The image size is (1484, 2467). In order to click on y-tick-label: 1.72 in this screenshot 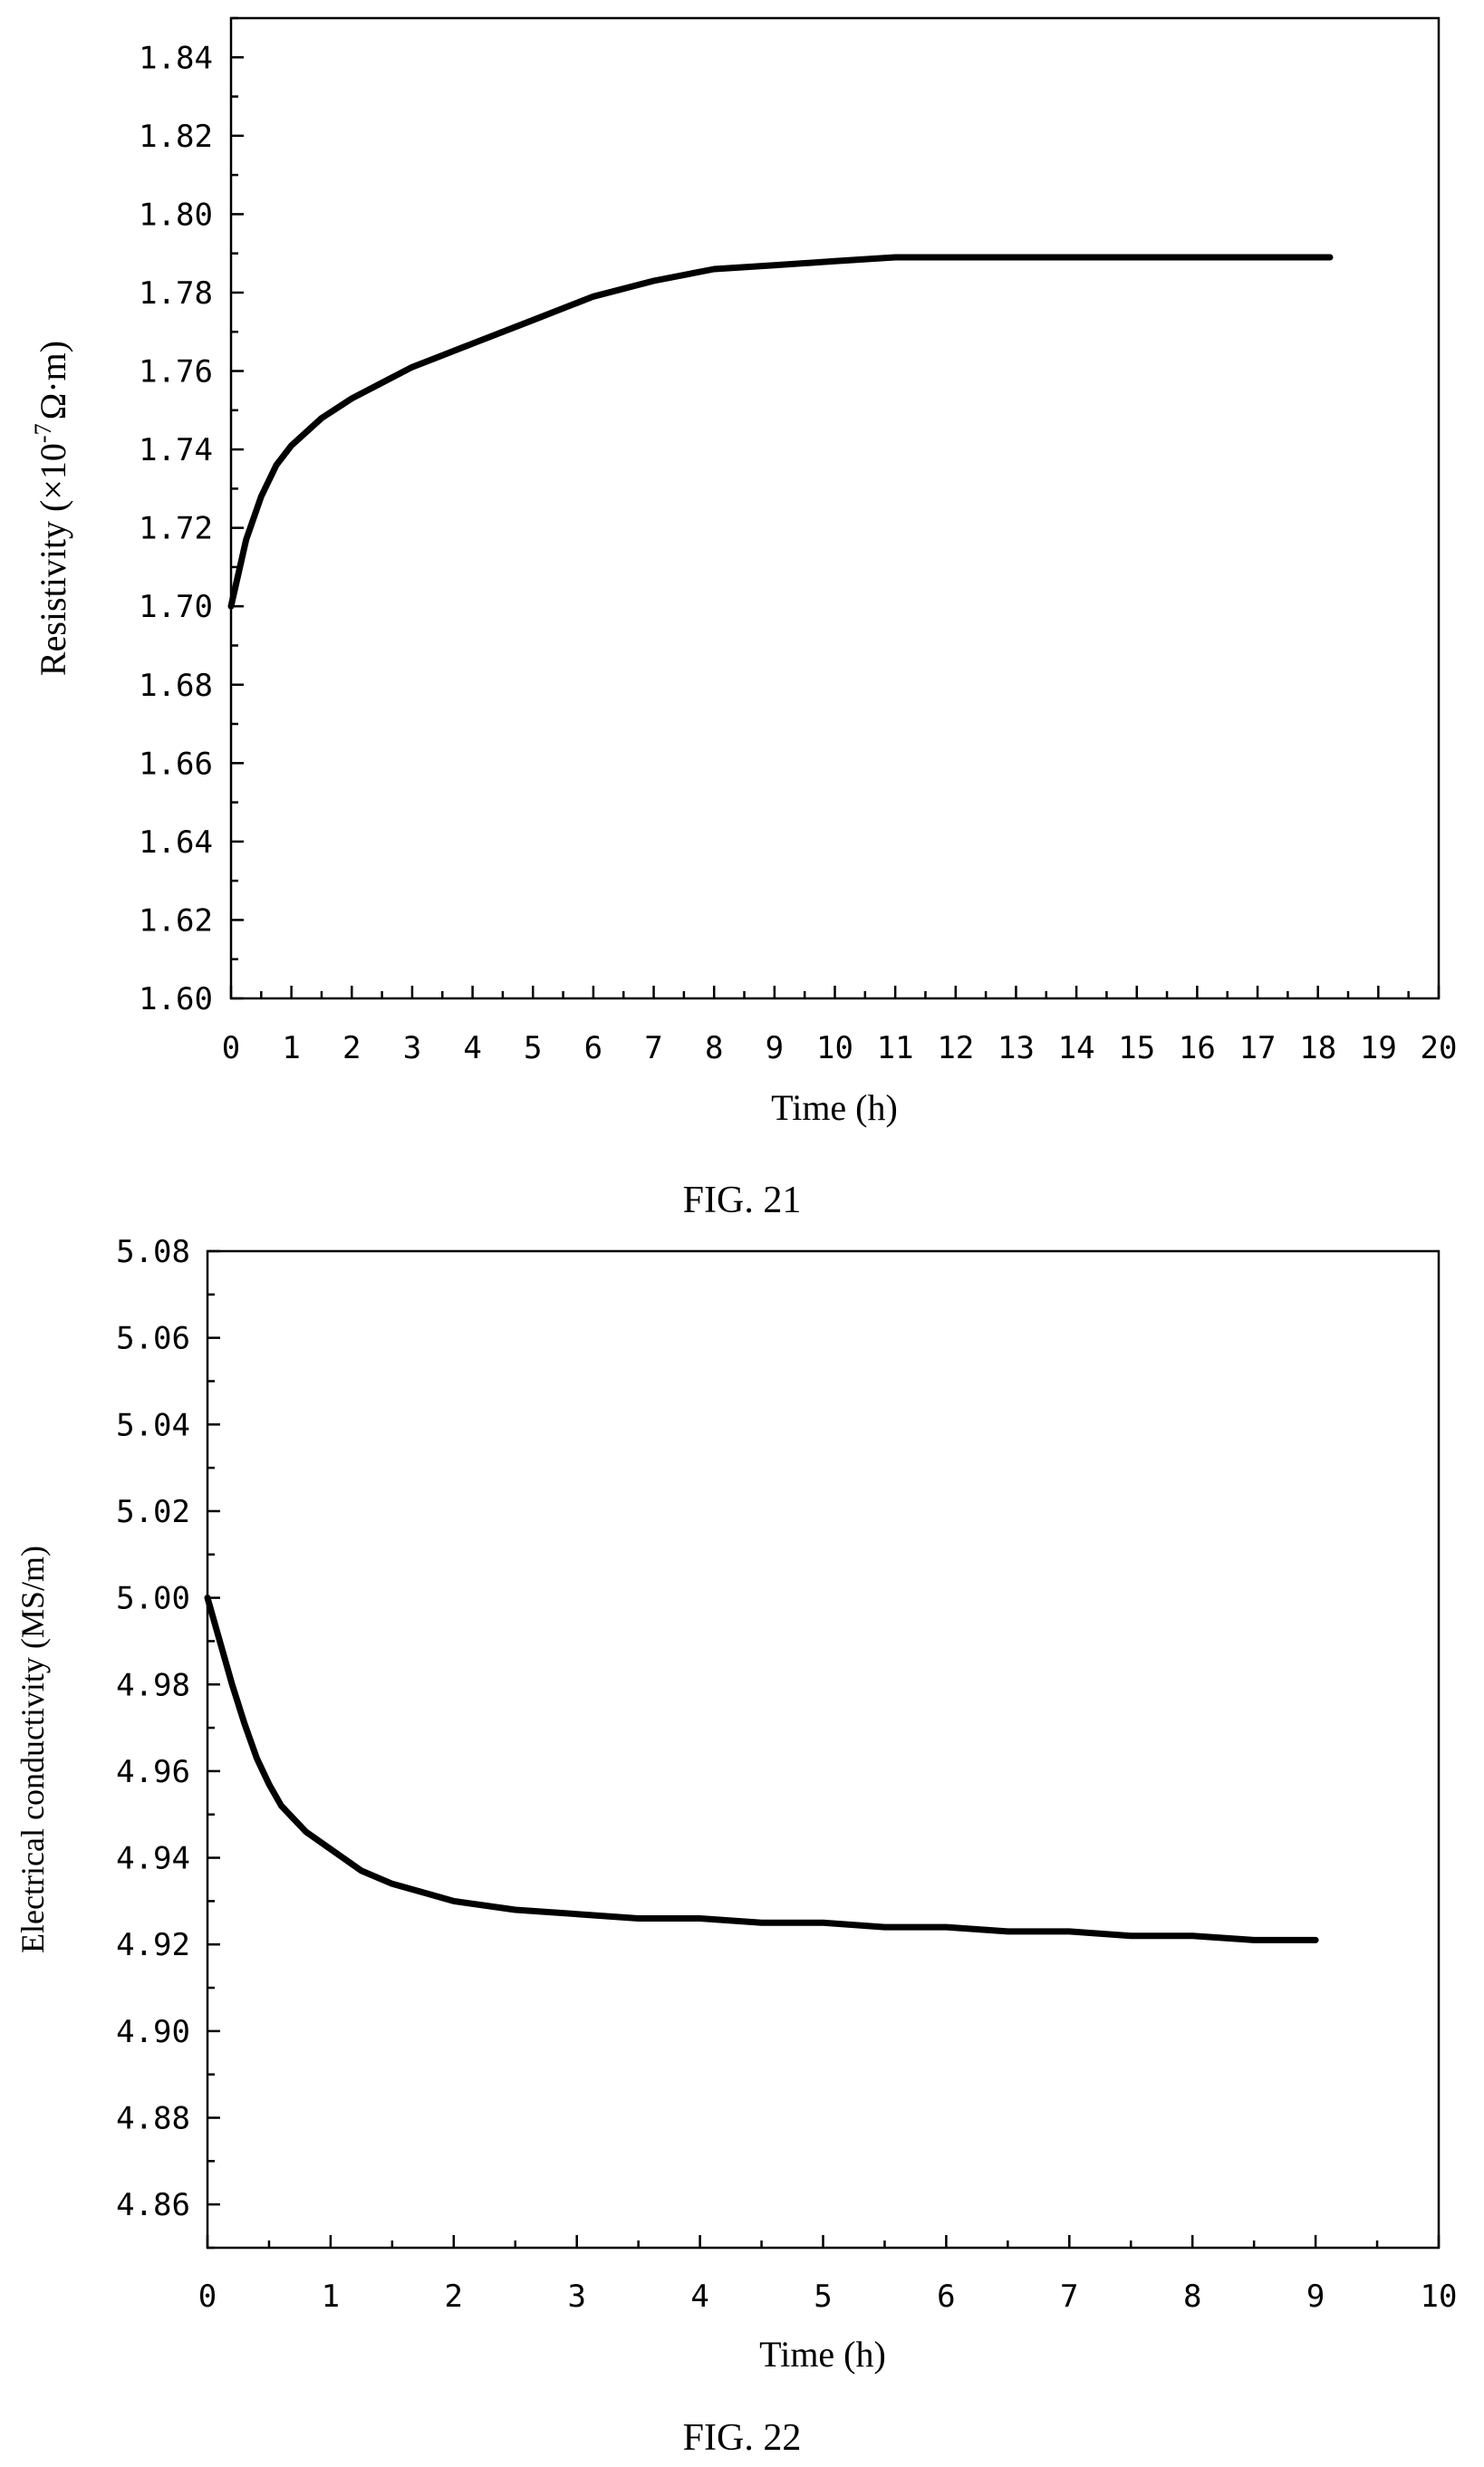, I will do `click(176, 529)`.